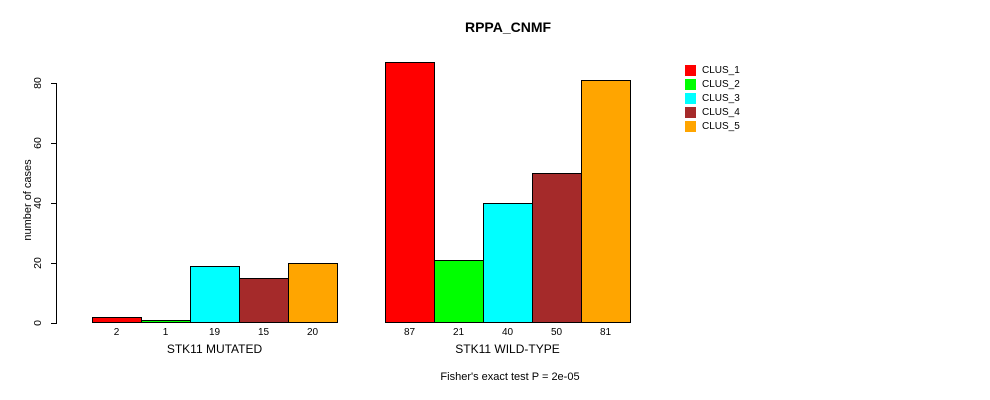  What do you see at coordinates (721, 112) in the screenshot?
I see `legend-label: CLUS_4` at bounding box center [721, 112].